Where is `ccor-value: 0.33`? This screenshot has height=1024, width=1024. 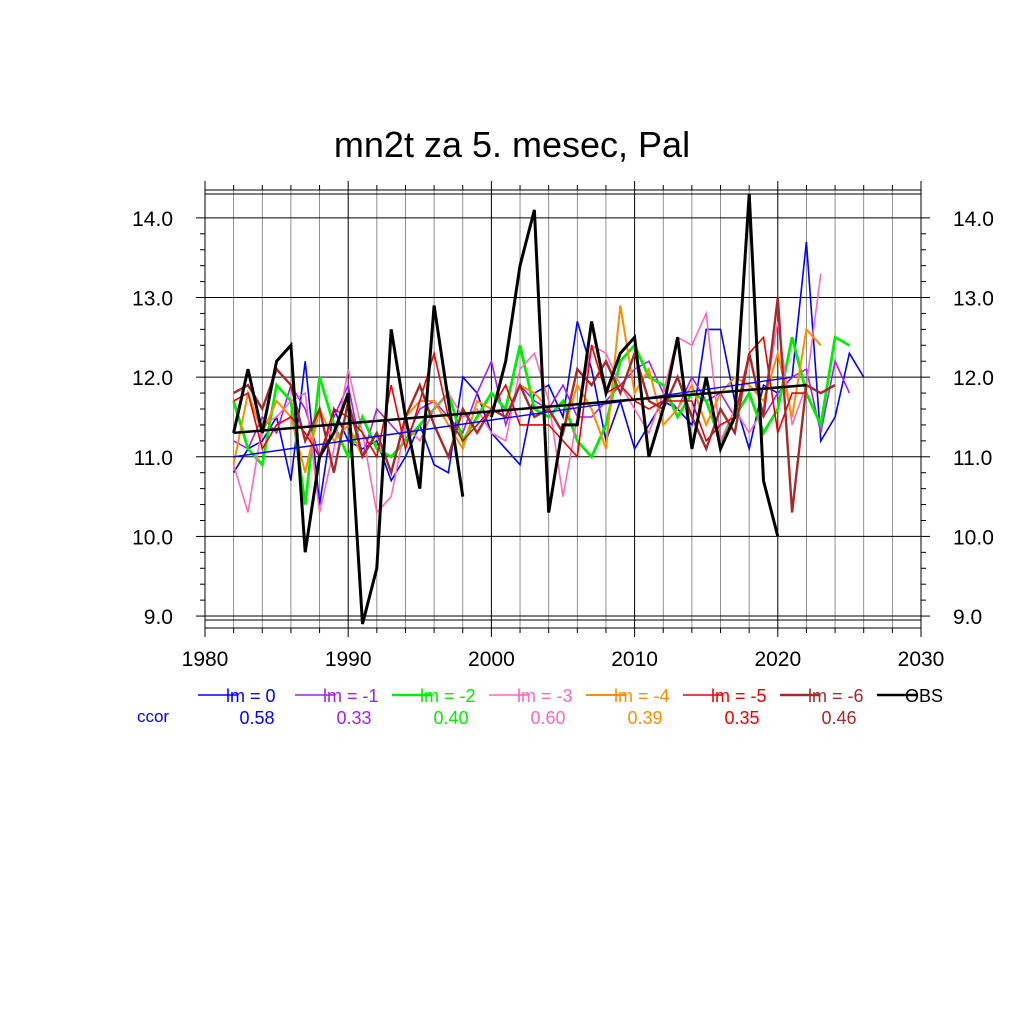
ccor-value: 0.33 is located at coordinates (353, 718).